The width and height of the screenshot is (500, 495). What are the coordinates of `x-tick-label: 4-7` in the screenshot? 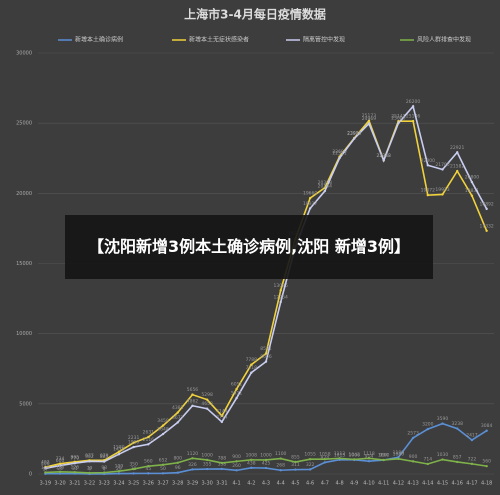 It's located at (325, 484).